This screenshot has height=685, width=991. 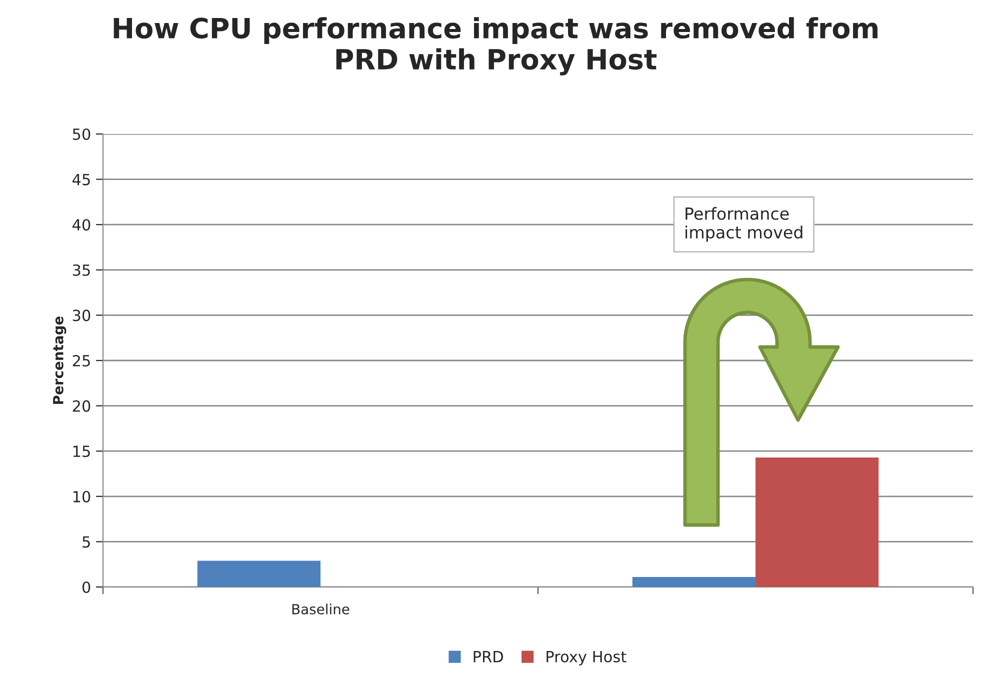 What do you see at coordinates (321, 609) in the screenshot?
I see `x-tick-label: Baseline` at bounding box center [321, 609].